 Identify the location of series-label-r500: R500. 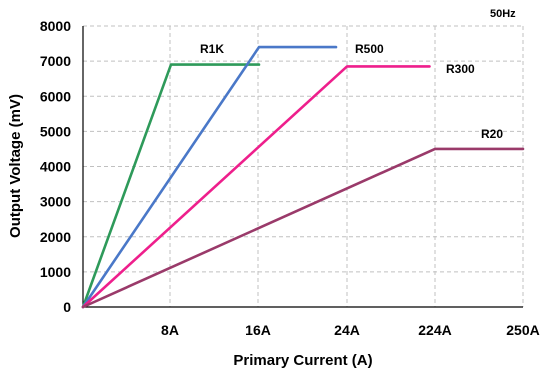
(369, 49).